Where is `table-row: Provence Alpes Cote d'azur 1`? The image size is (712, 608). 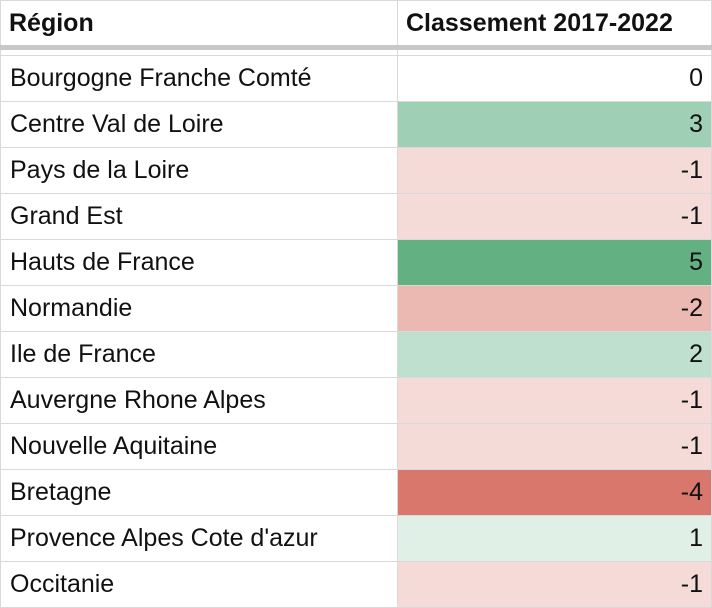 table-row: Provence Alpes Cote d'azur 1 is located at coordinates (356, 538).